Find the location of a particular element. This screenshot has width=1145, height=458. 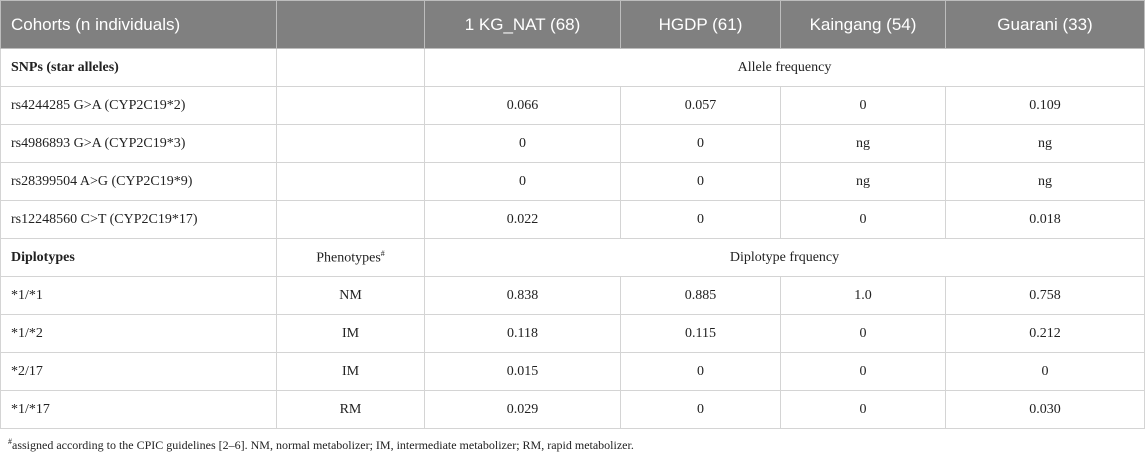

section-row: SNPs (star alleles) Allele frequency is located at coordinates (572, 67).